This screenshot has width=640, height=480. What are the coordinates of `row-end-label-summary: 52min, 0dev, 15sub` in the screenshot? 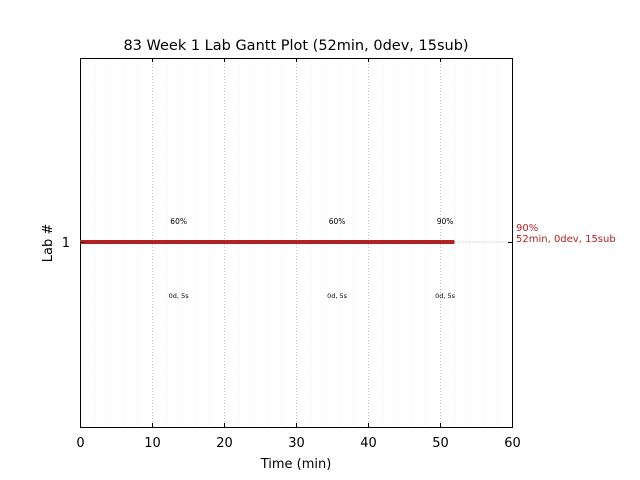 It's located at (566, 239).